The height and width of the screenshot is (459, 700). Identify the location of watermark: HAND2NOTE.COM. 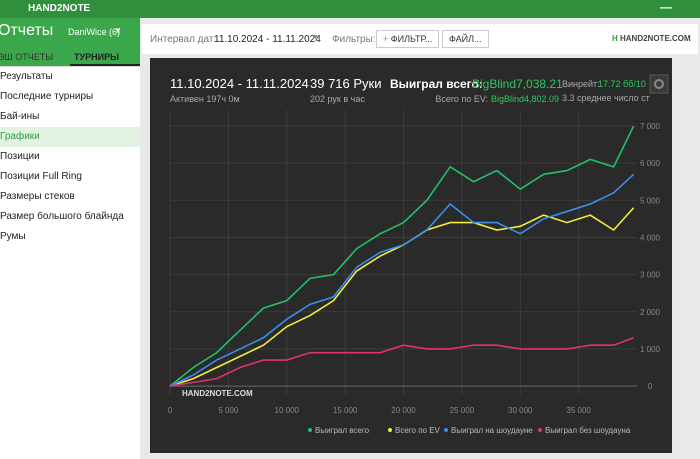
(217, 393).